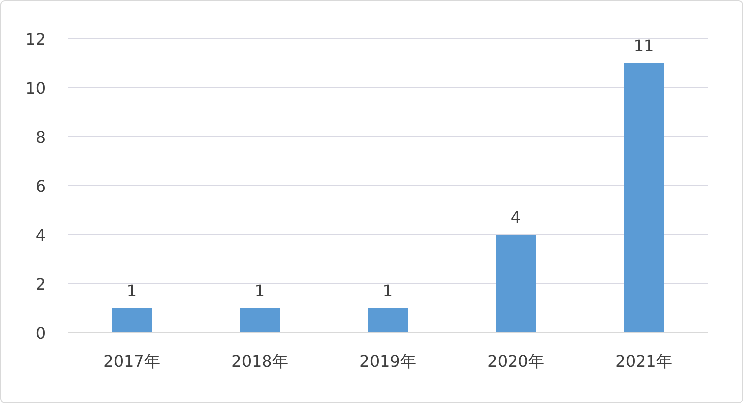  What do you see at coordinates (36, 88) in the screenshot?
I see `y-tick-label: 10` at bounding box center [36, 88].